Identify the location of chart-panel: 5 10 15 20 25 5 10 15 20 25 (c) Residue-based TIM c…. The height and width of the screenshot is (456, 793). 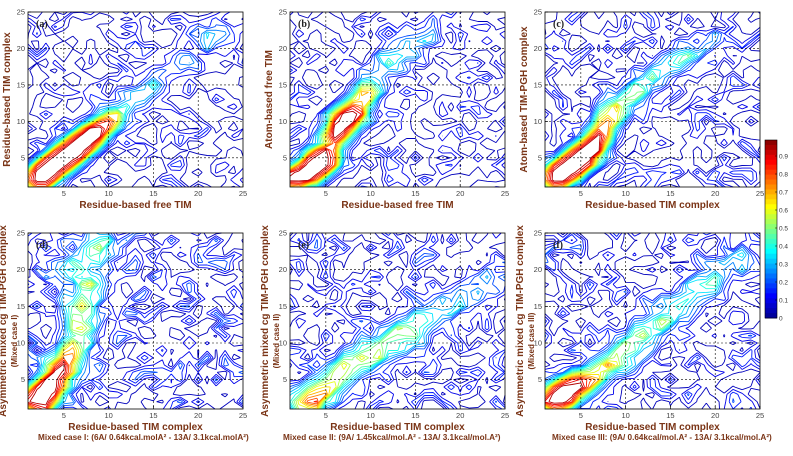
(641, 110).